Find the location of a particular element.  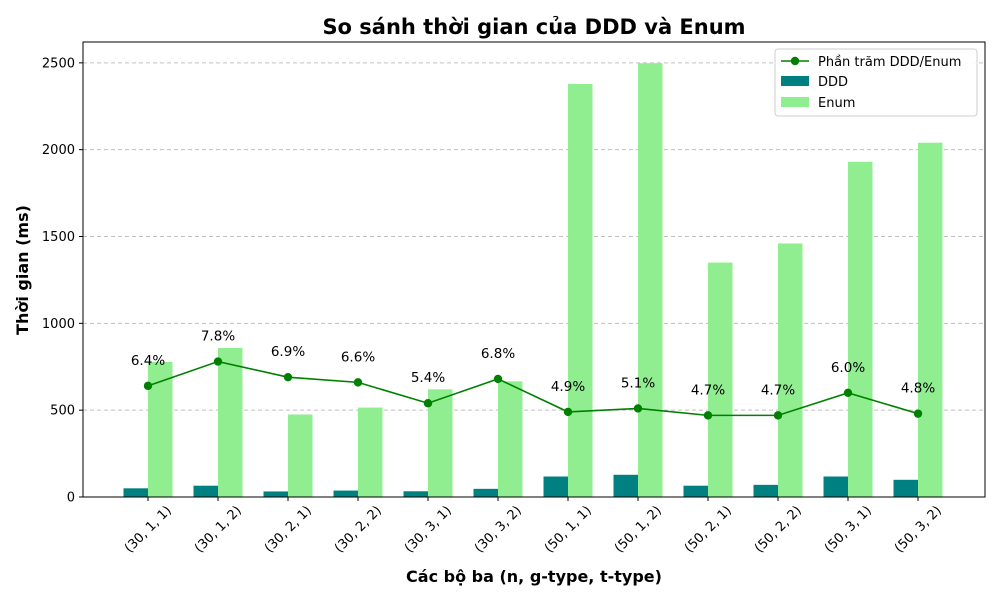

x-tick-label: (30, 3, 1) is located at coordinates (428, 529).